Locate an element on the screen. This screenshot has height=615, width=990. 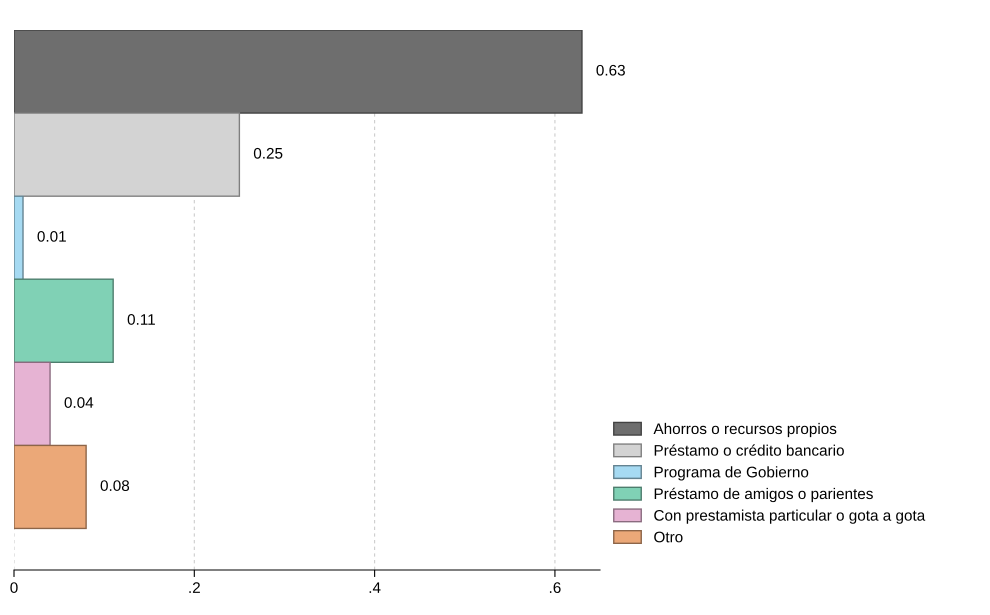
legend-label: Ahorros o recursos propios is located at coordinates (745, 430).